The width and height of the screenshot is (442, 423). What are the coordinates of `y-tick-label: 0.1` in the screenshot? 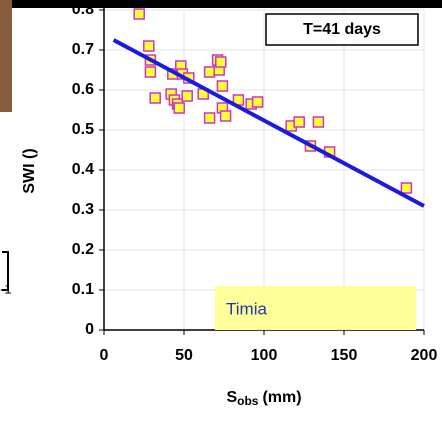 It's located at (83, 289).